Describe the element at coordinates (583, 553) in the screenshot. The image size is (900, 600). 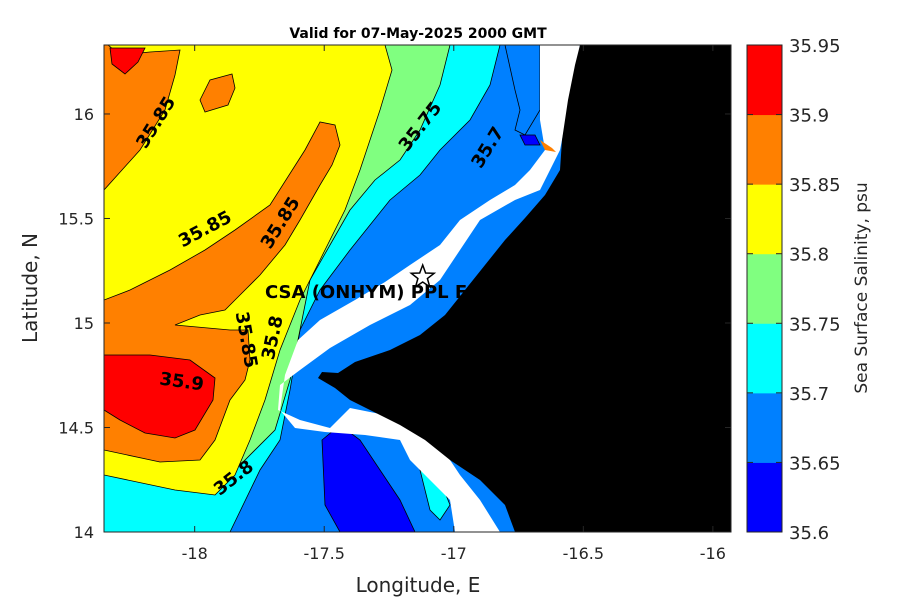
I see `x-tick-label: -16.5` at that location.